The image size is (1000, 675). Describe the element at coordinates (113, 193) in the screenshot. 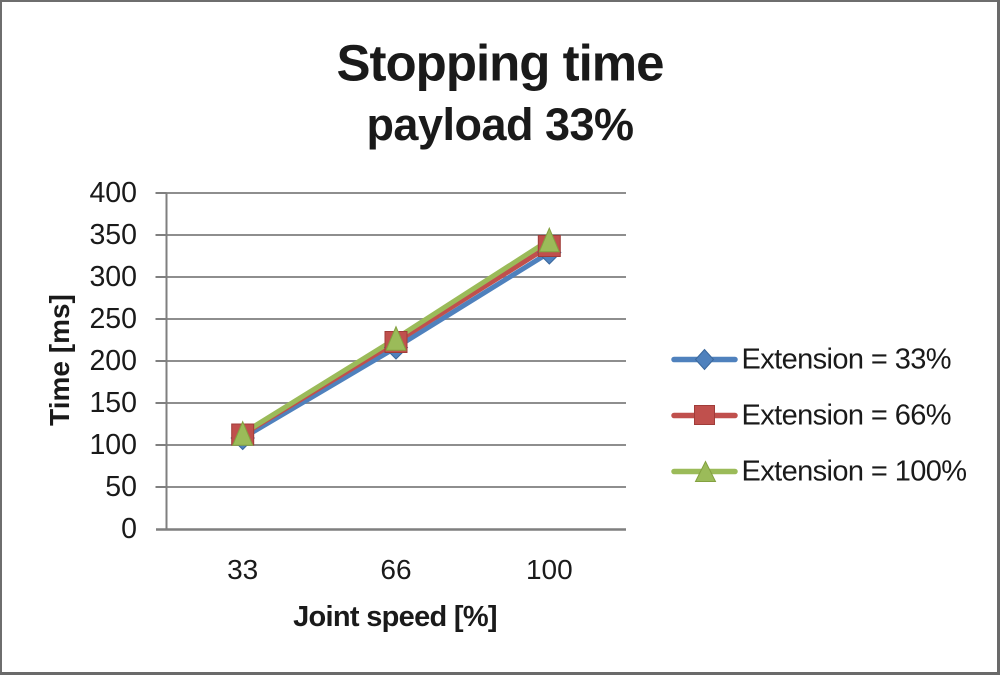

I see `svg-text: 400` at that location.